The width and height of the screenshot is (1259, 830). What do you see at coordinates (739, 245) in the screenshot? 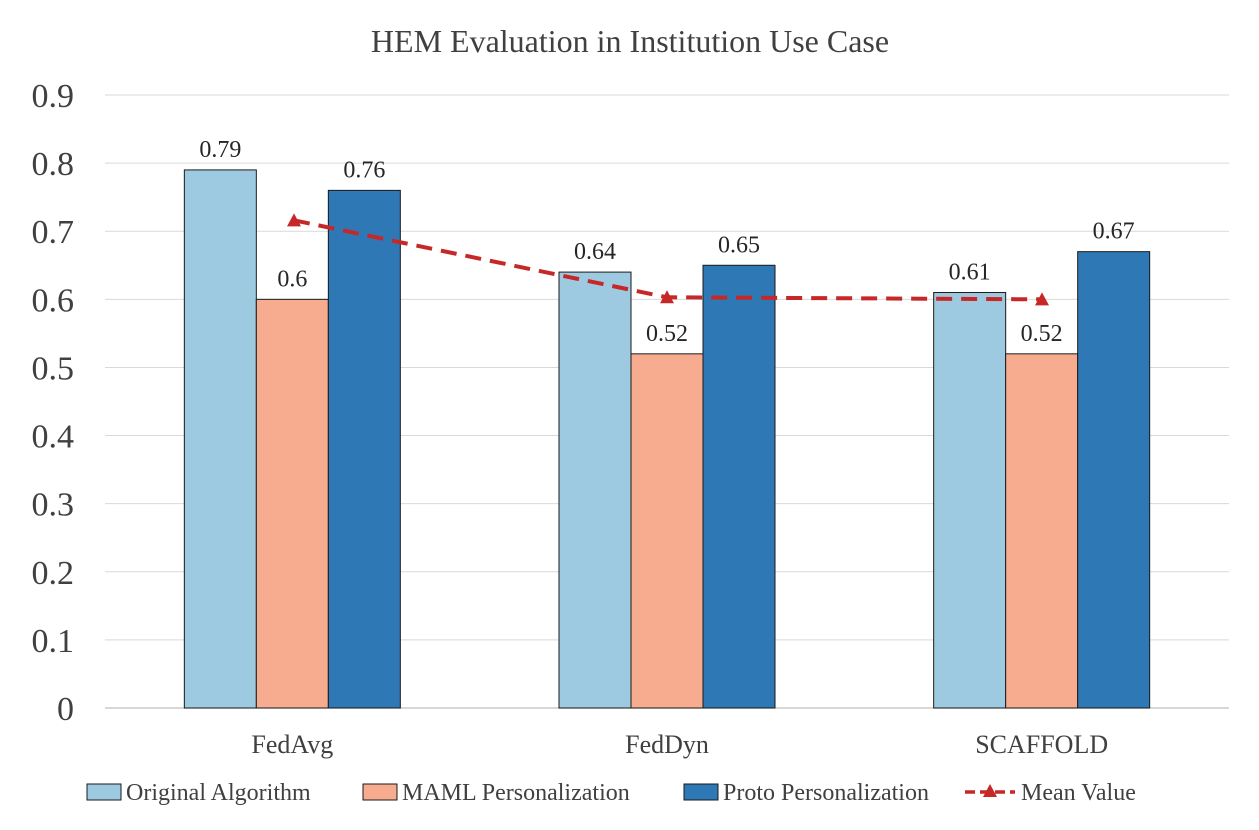
I see `data-label: 0.65` at bounding box center [739, 245].